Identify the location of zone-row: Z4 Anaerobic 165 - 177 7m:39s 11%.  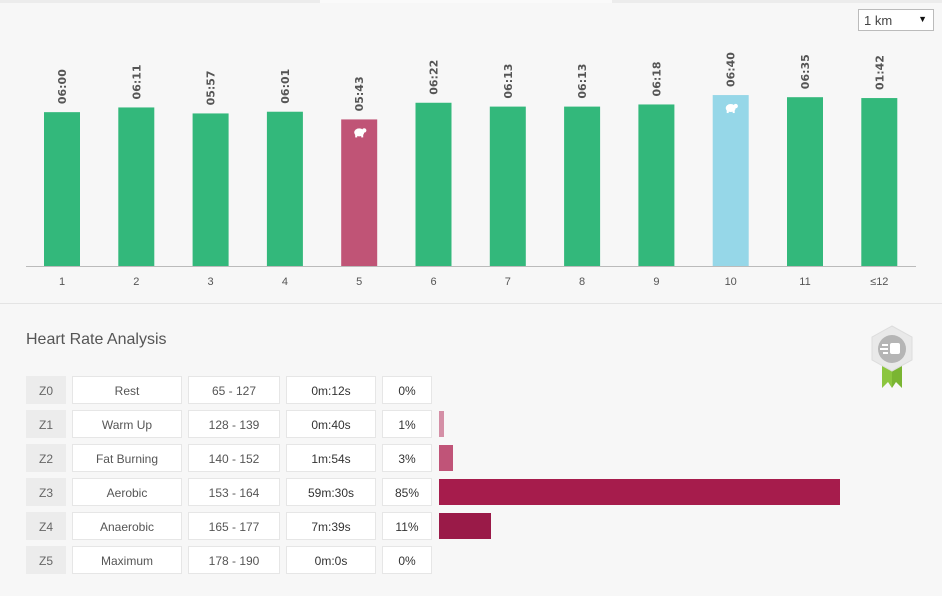
(258, 526).